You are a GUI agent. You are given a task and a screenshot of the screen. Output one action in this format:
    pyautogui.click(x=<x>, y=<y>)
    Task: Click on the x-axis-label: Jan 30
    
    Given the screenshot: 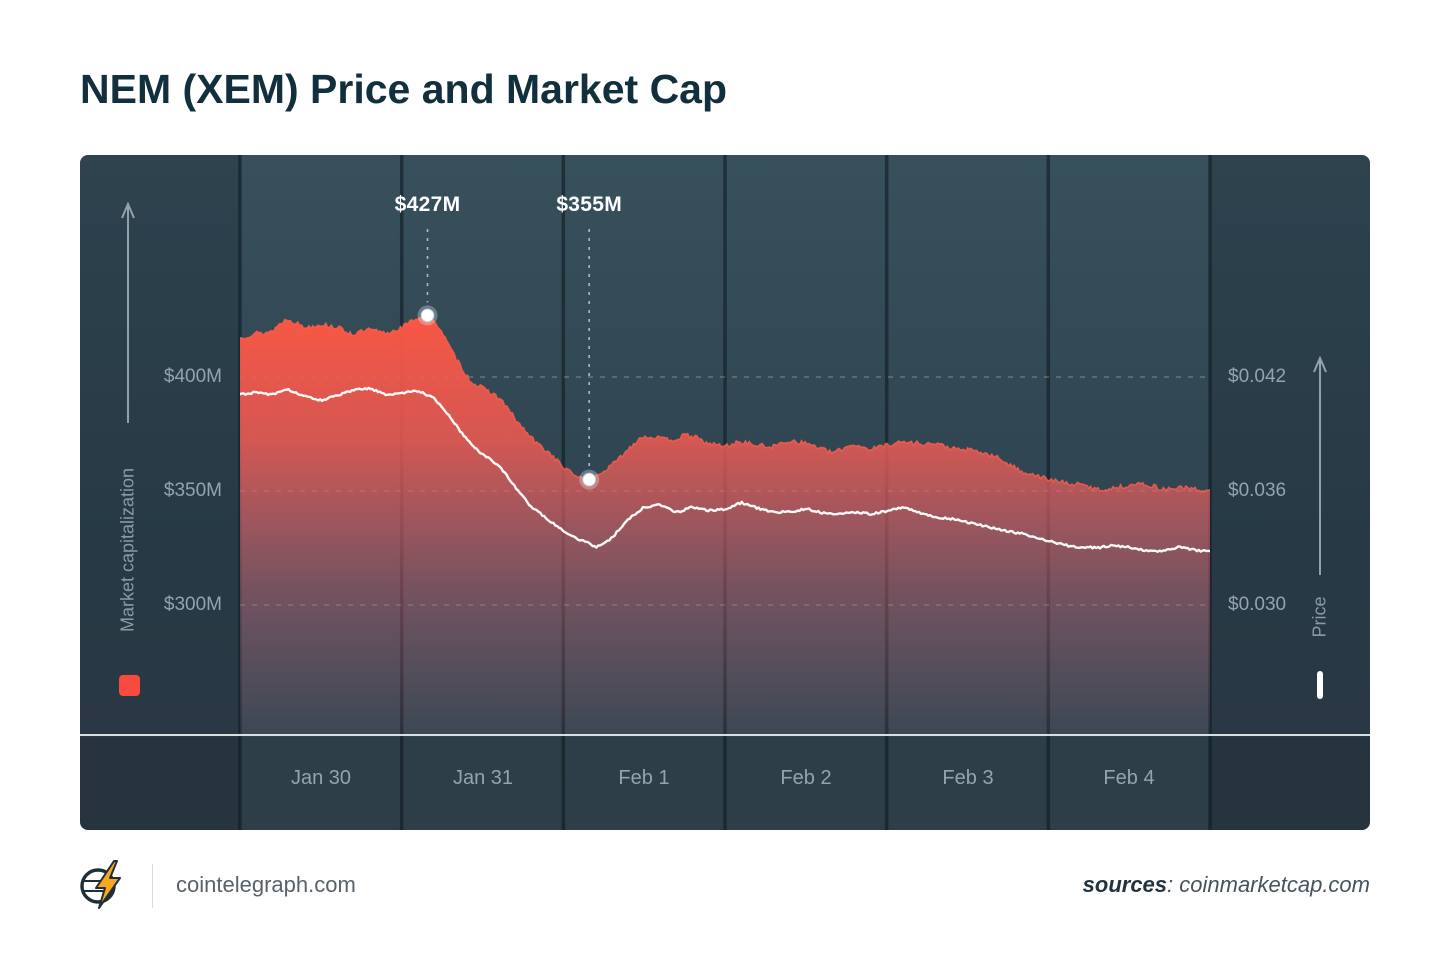 What is the action you would take?
    pyautogui.click(x=321, y=778)
    